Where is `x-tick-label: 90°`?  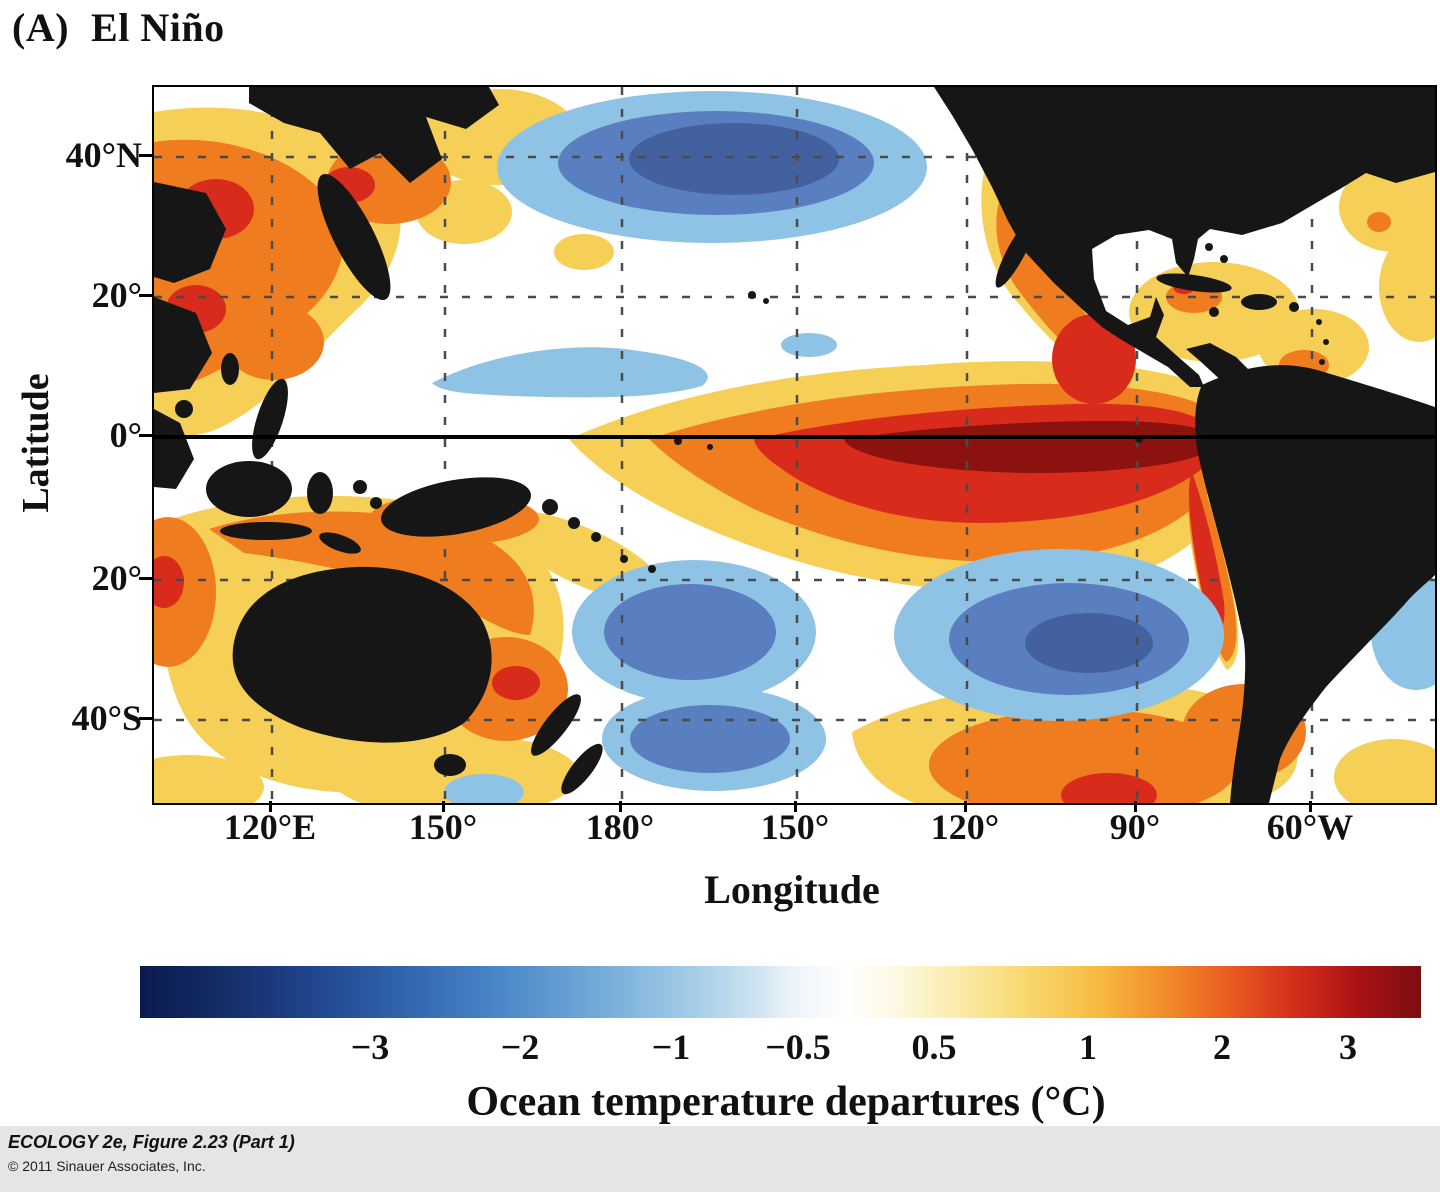
x-tick-label: 90° is located at coordinates (1135, 827).